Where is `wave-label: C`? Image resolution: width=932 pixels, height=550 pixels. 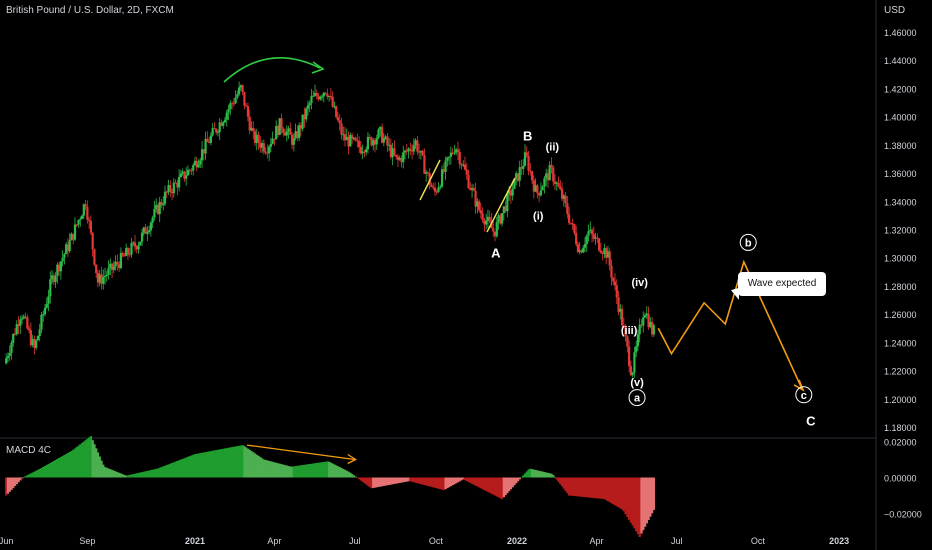 wave-label: C is located at coordinates (811, 421).